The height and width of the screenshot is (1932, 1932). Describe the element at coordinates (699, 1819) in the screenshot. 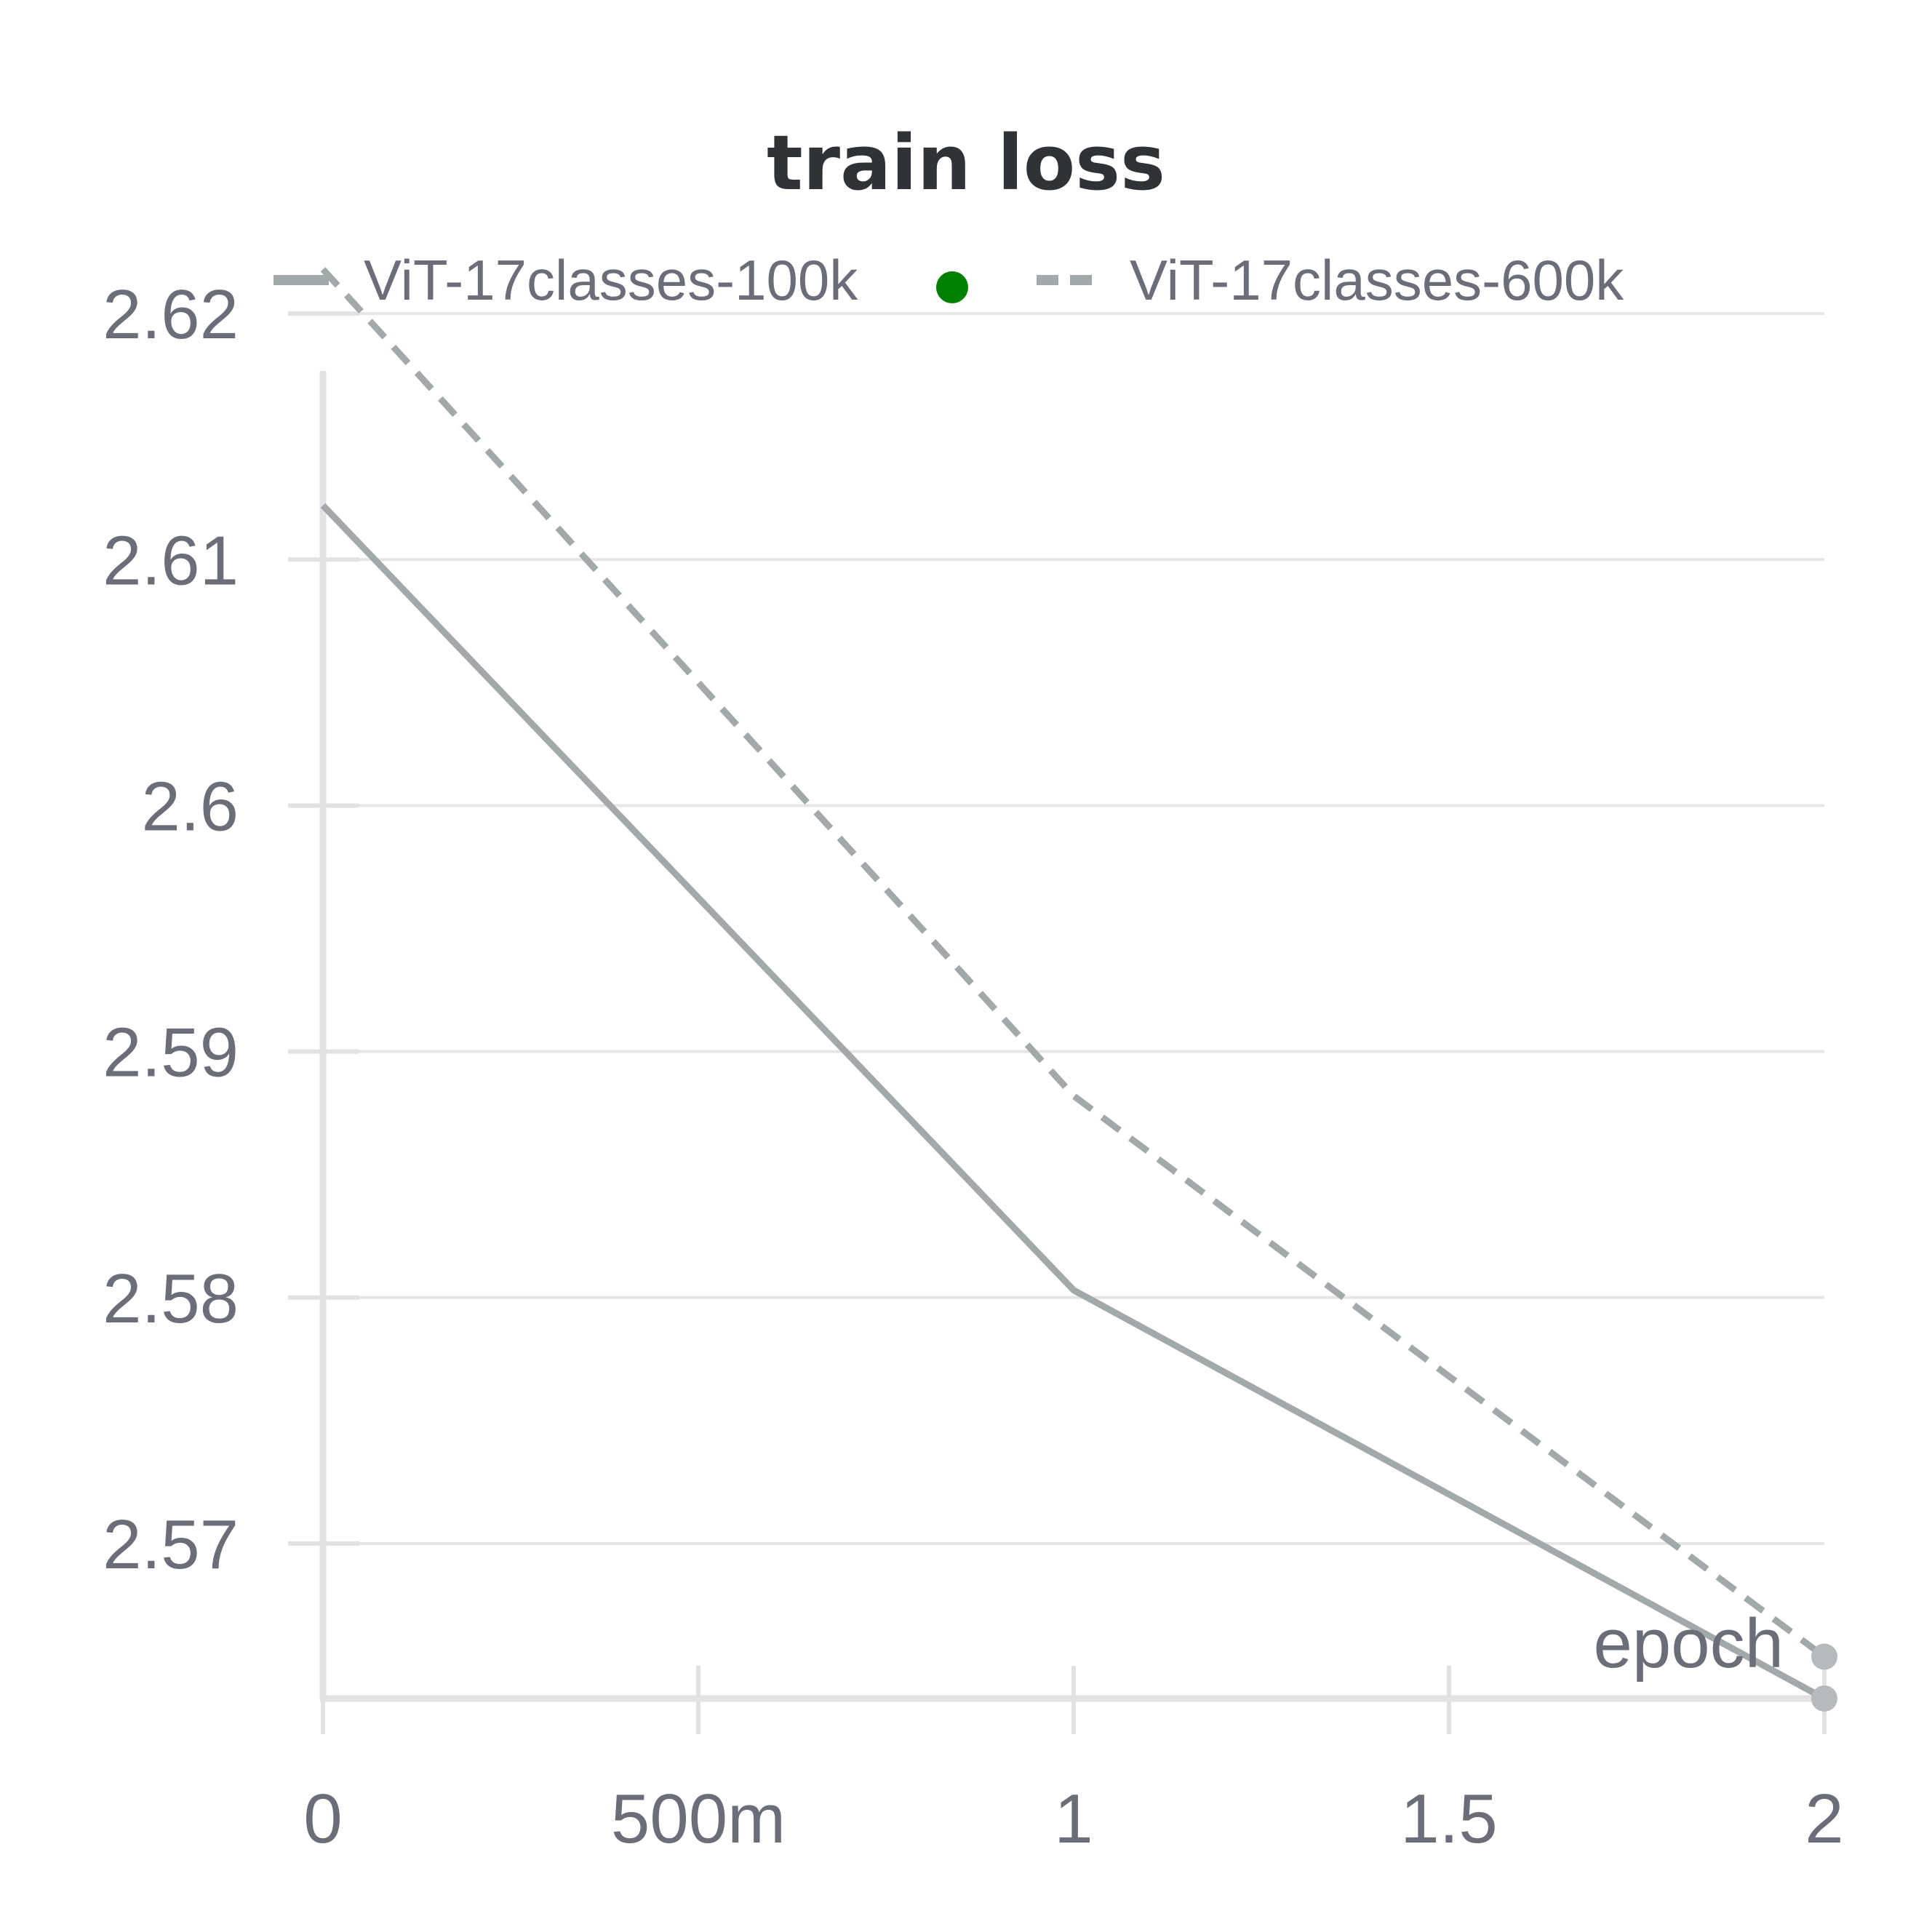

I see `x-tick-label: 500m` at that location.